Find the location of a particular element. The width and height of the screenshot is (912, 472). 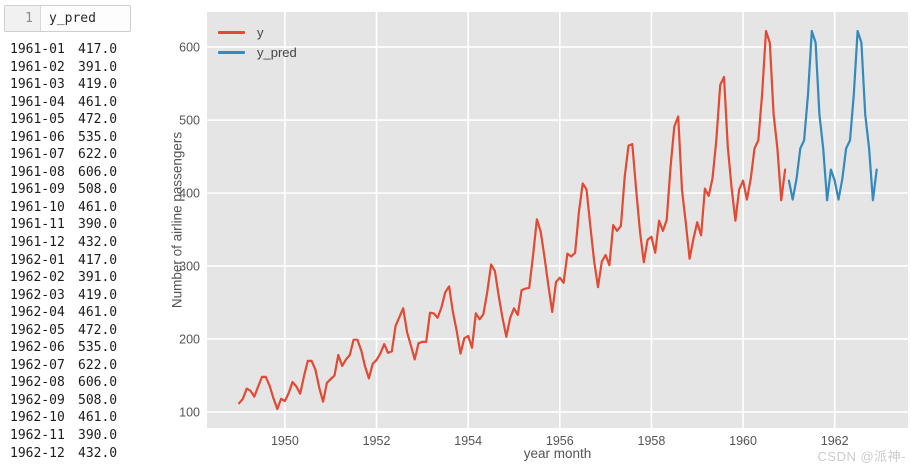

row-date: 1961-12 is located at coordinates (37, 243).